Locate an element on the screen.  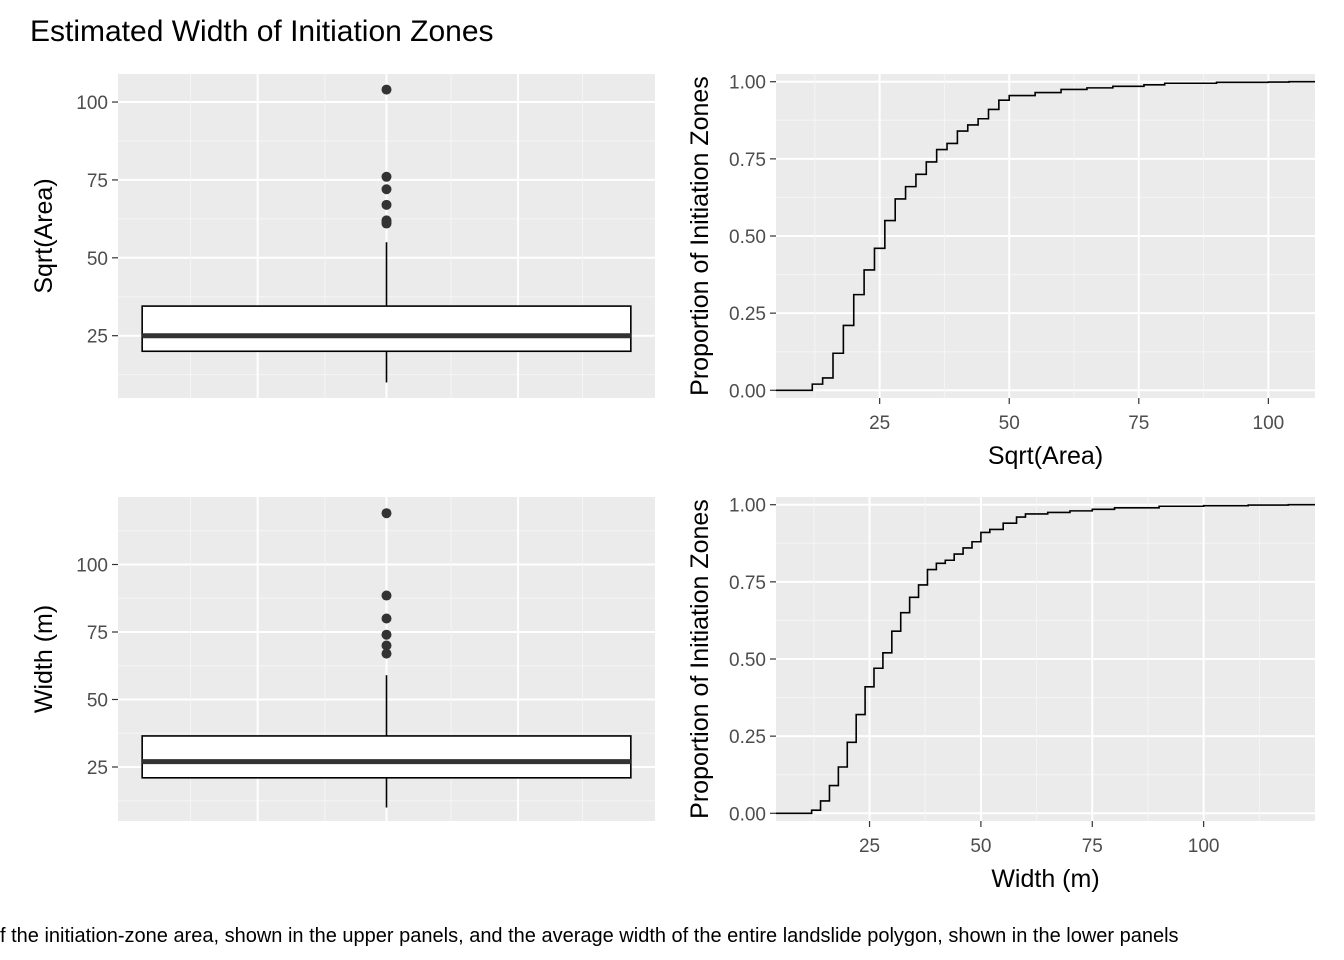
x-axis-label: Width (m) is located at coordinates (1045, 879).